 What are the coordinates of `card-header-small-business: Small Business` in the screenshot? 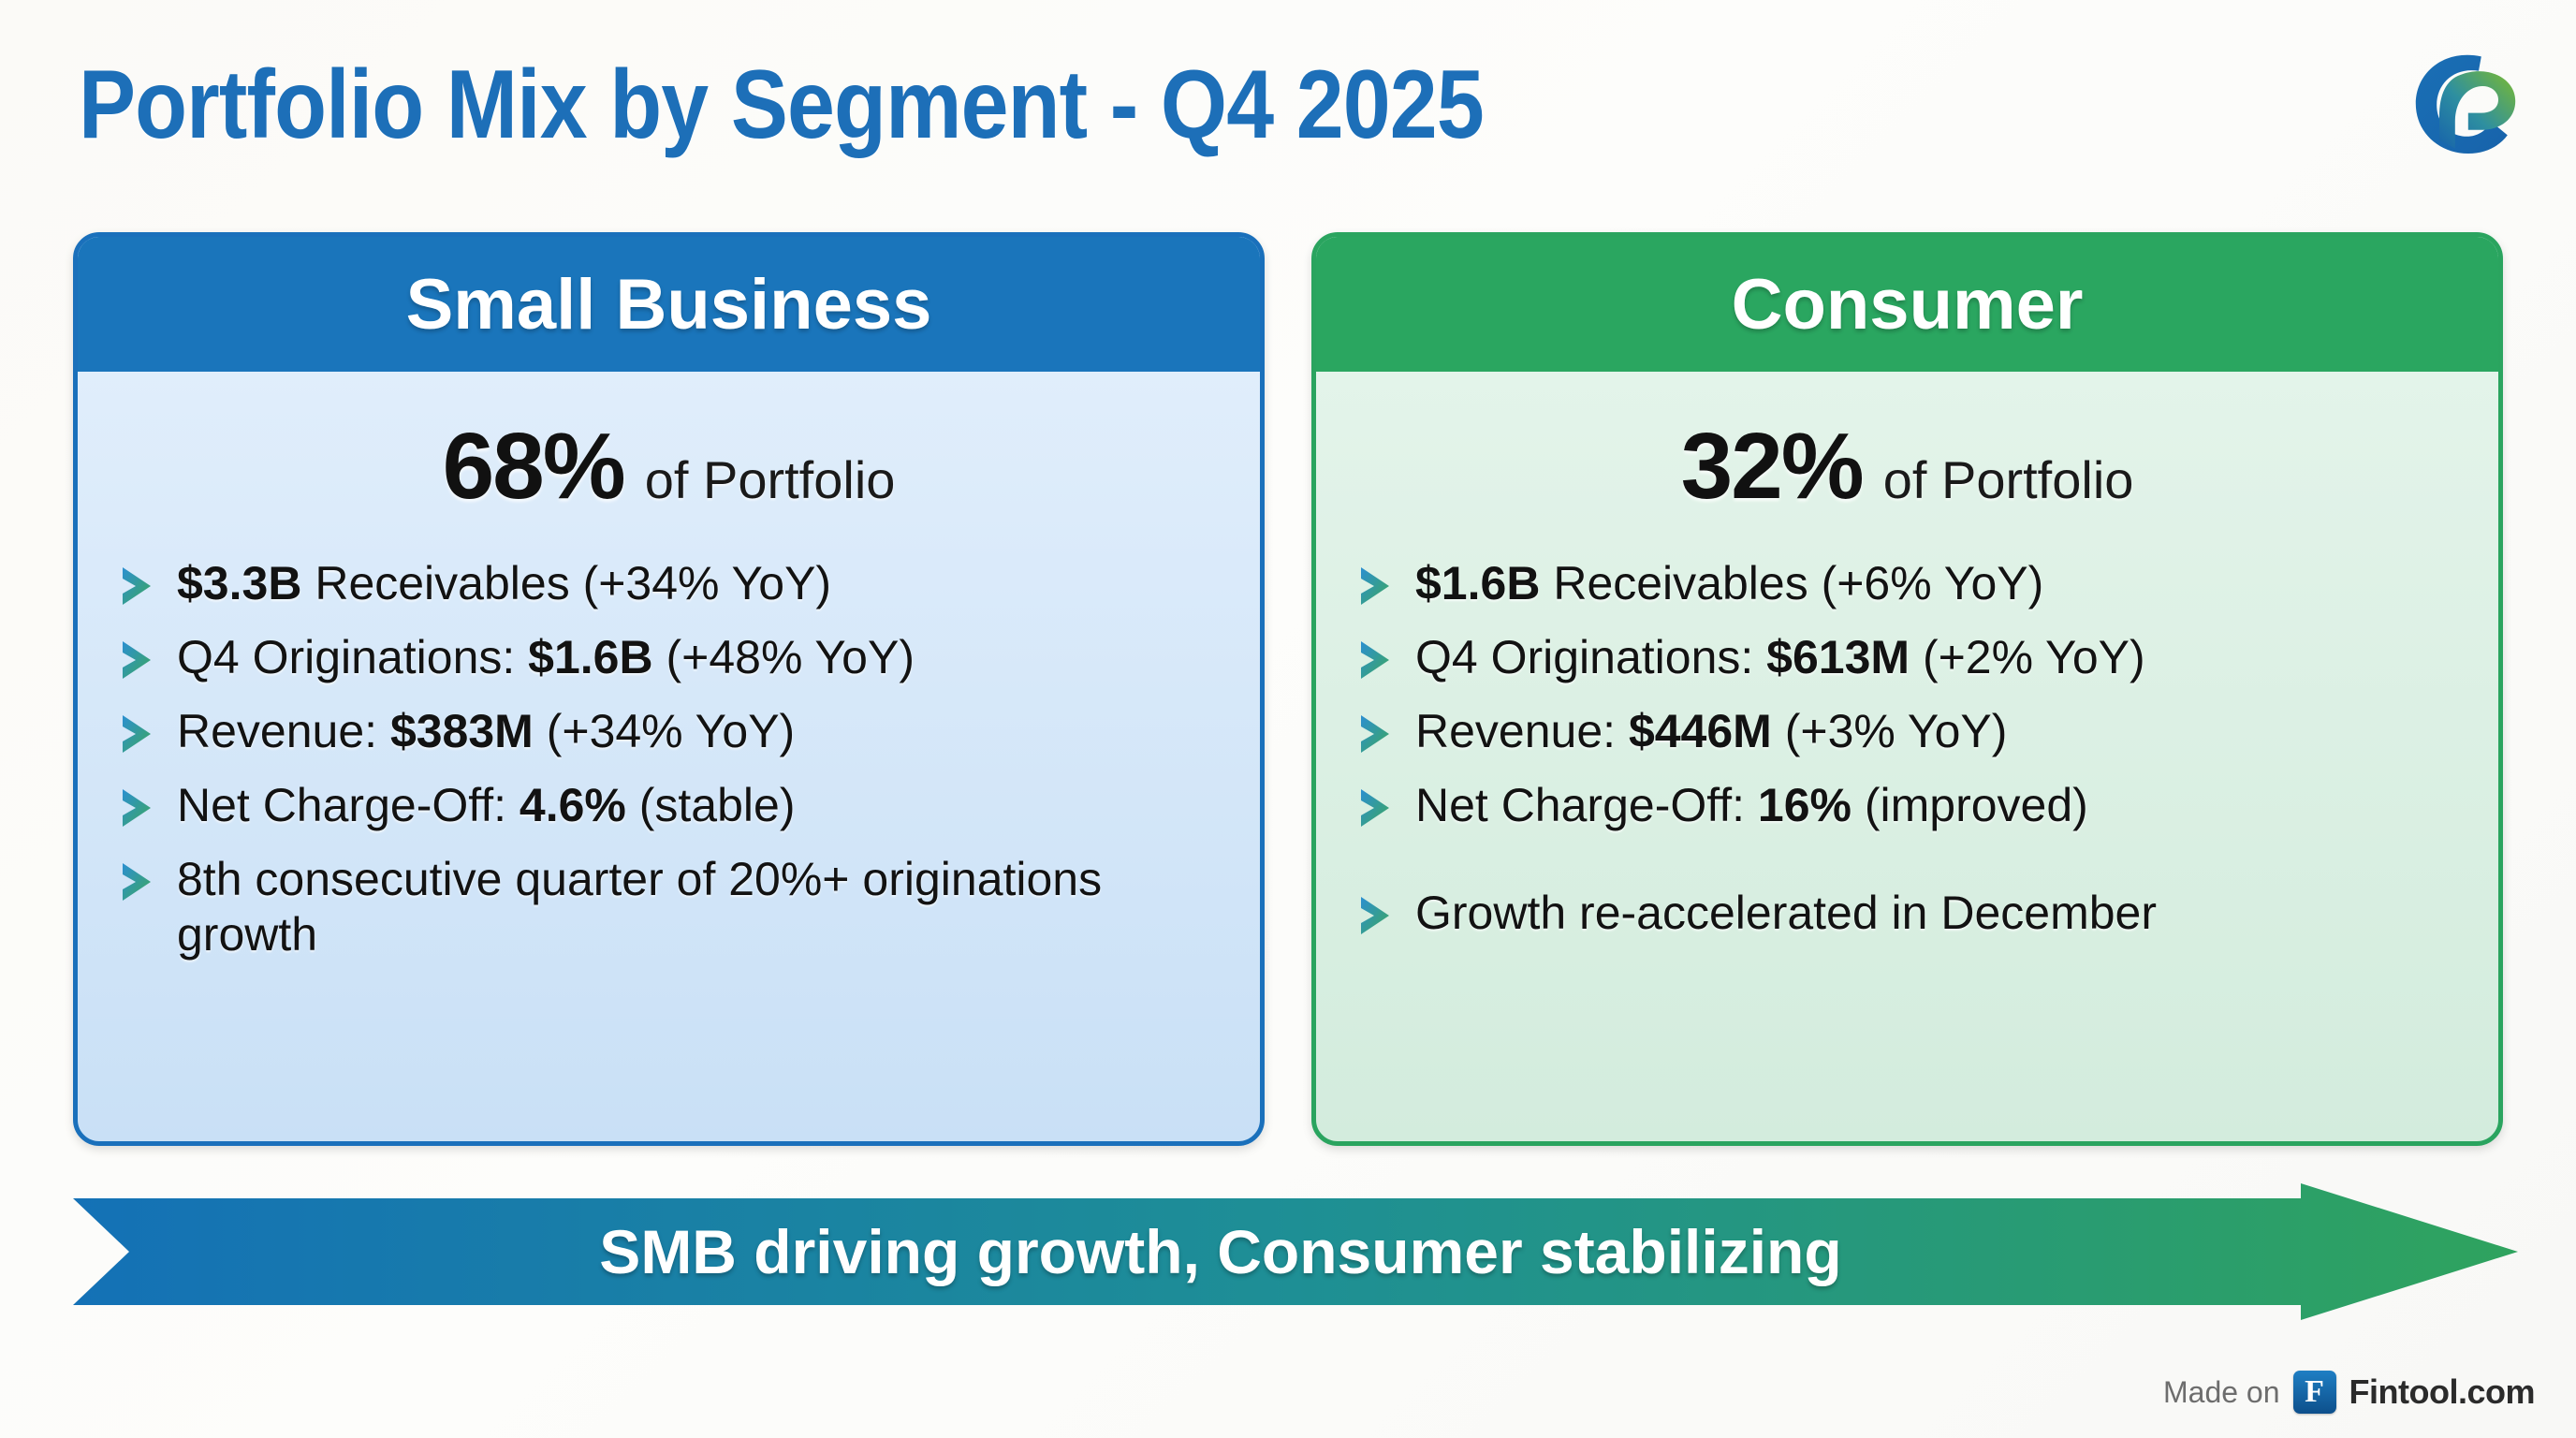 It's located at (669, 304).